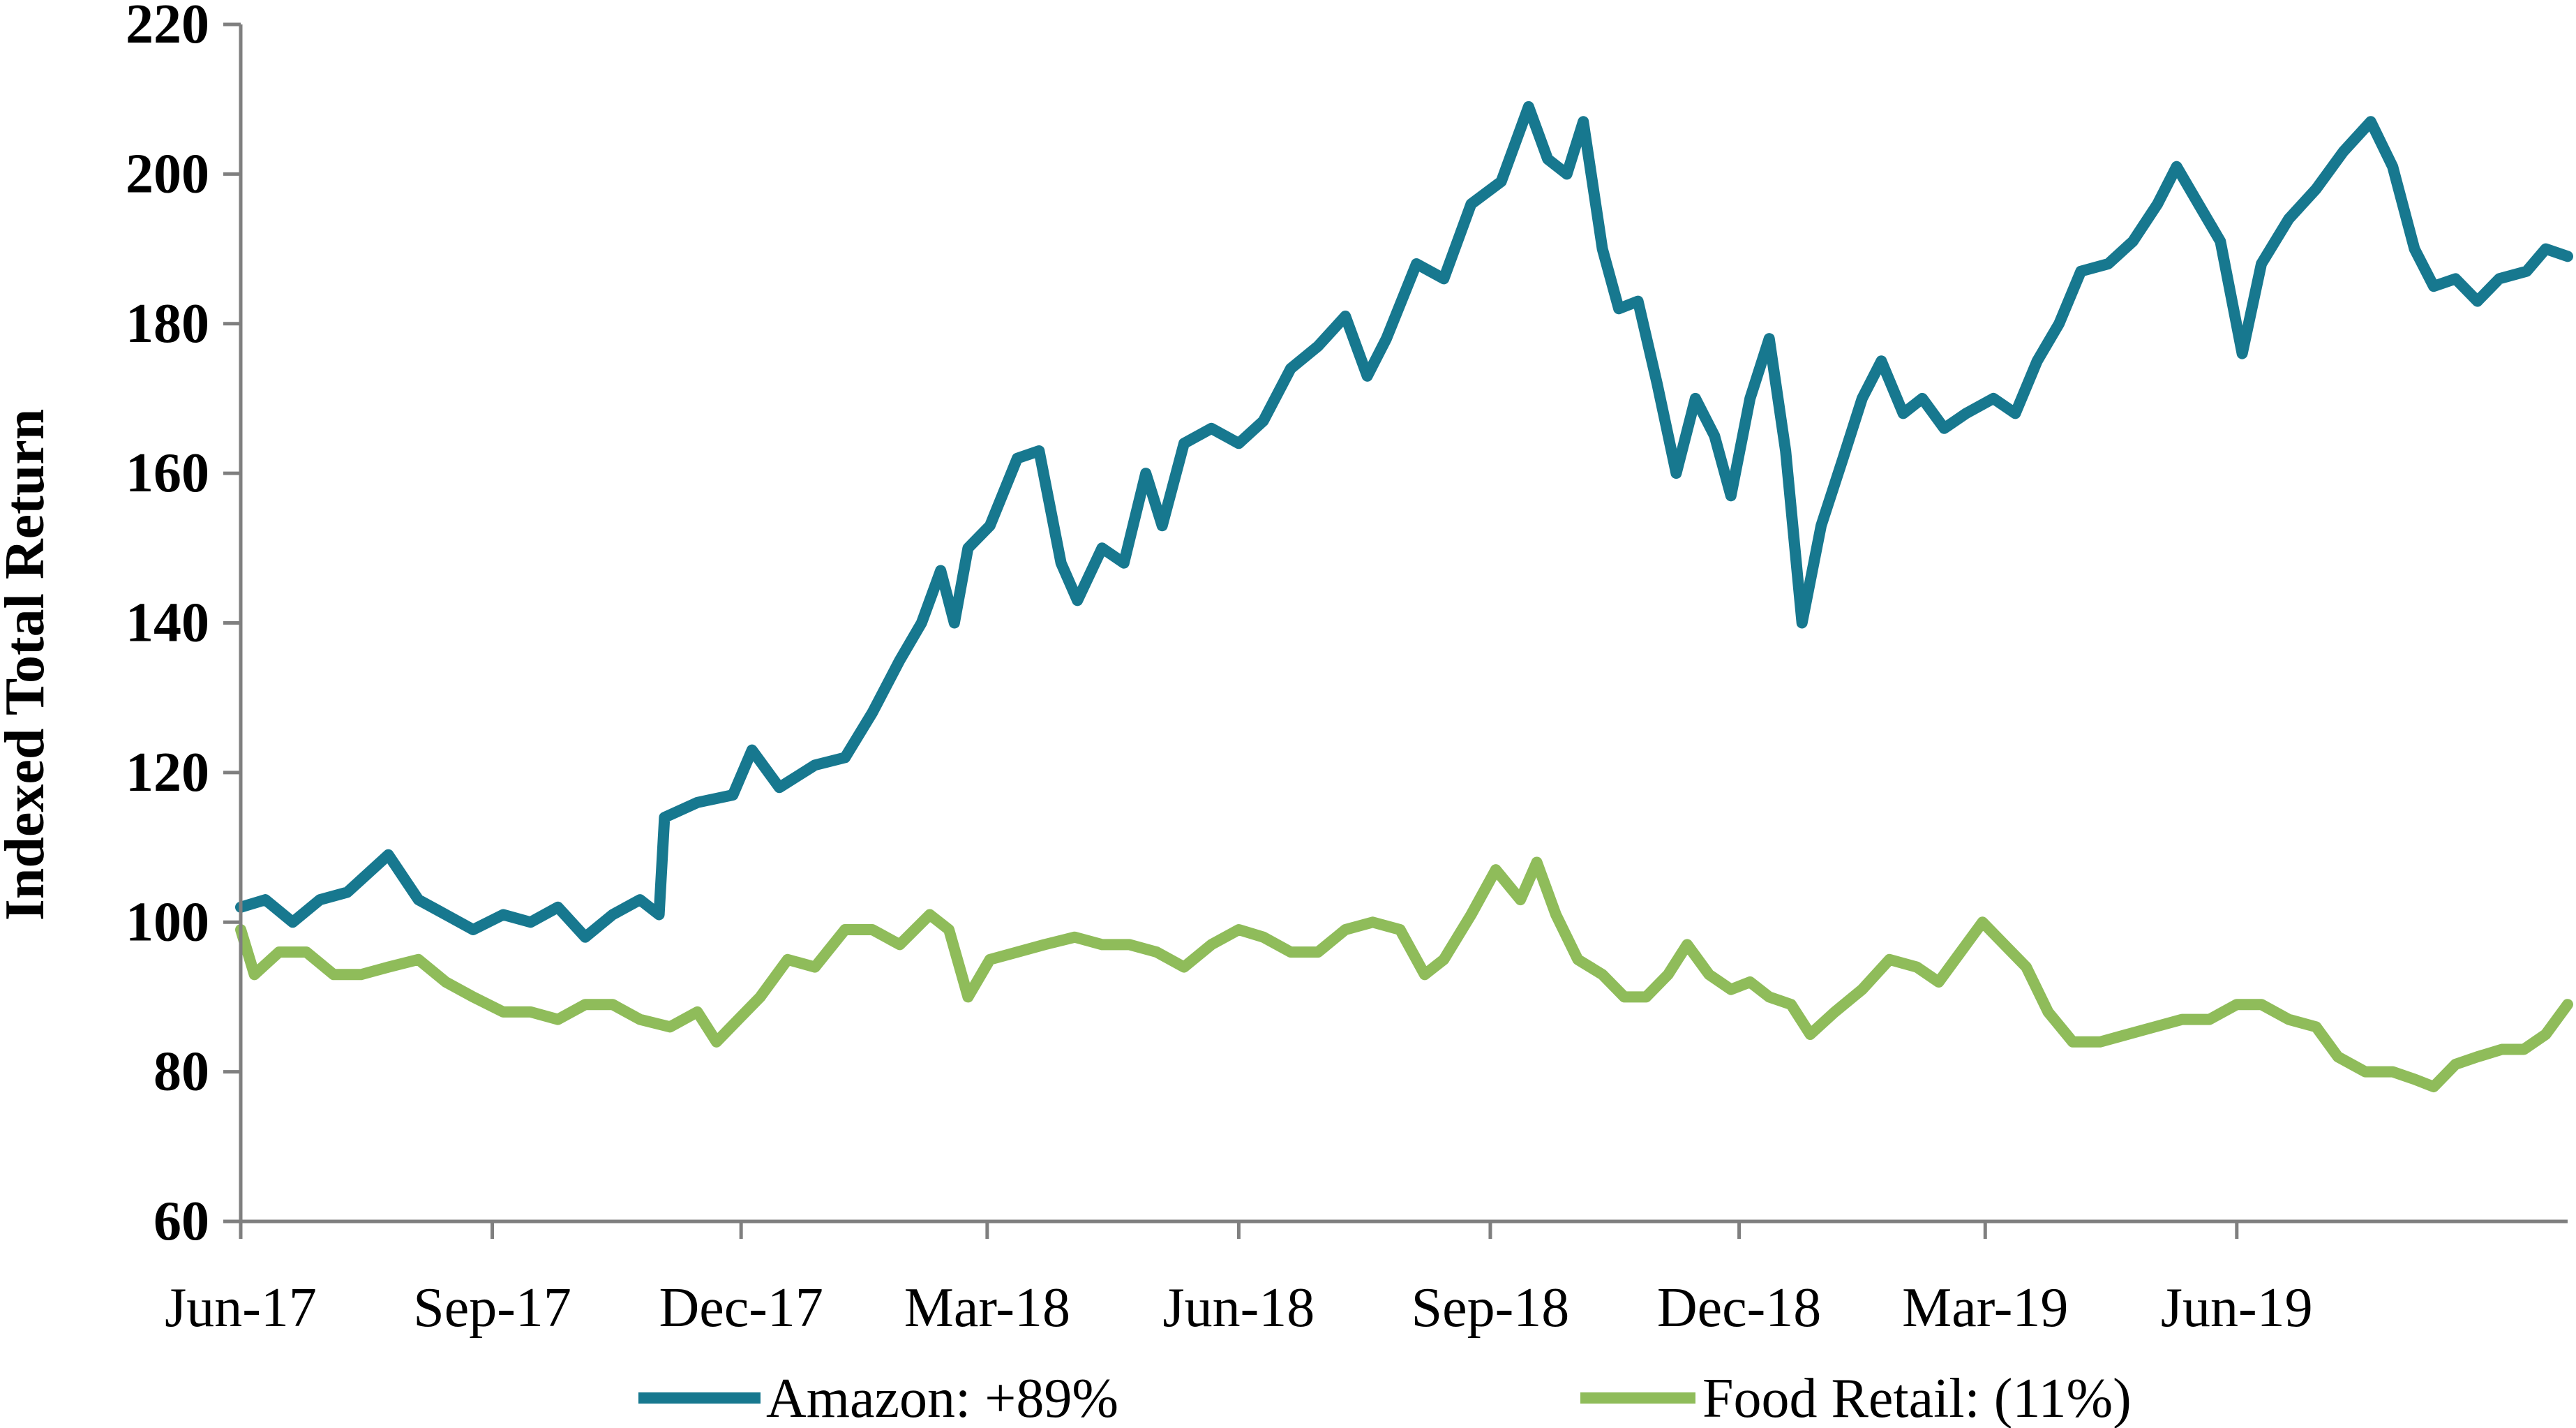 The width and height of the screenshot is (2576, 1428). Describe the element at coordinates (167, 623) in the screenshot. I see `y-tick-label: 140` at that location.